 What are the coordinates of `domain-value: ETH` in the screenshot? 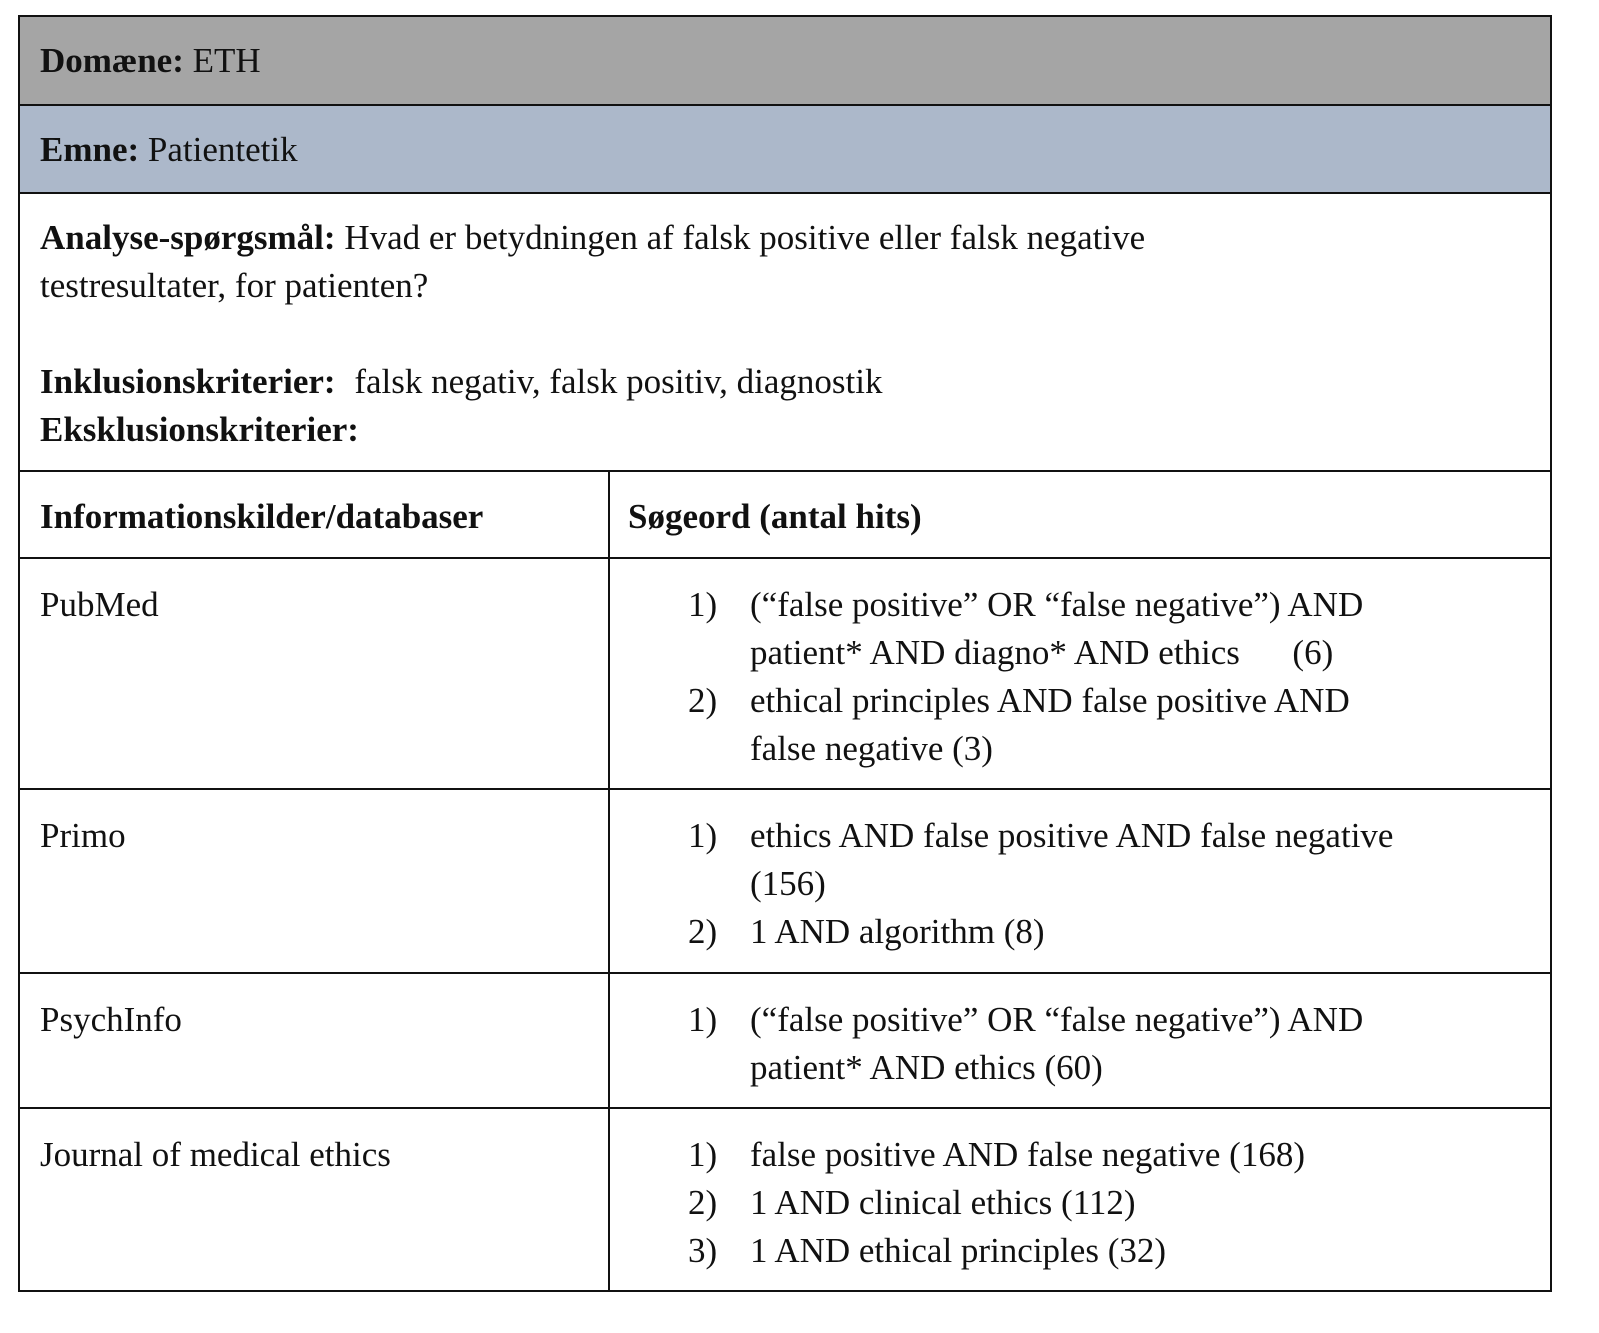 It's located at (226, 60).